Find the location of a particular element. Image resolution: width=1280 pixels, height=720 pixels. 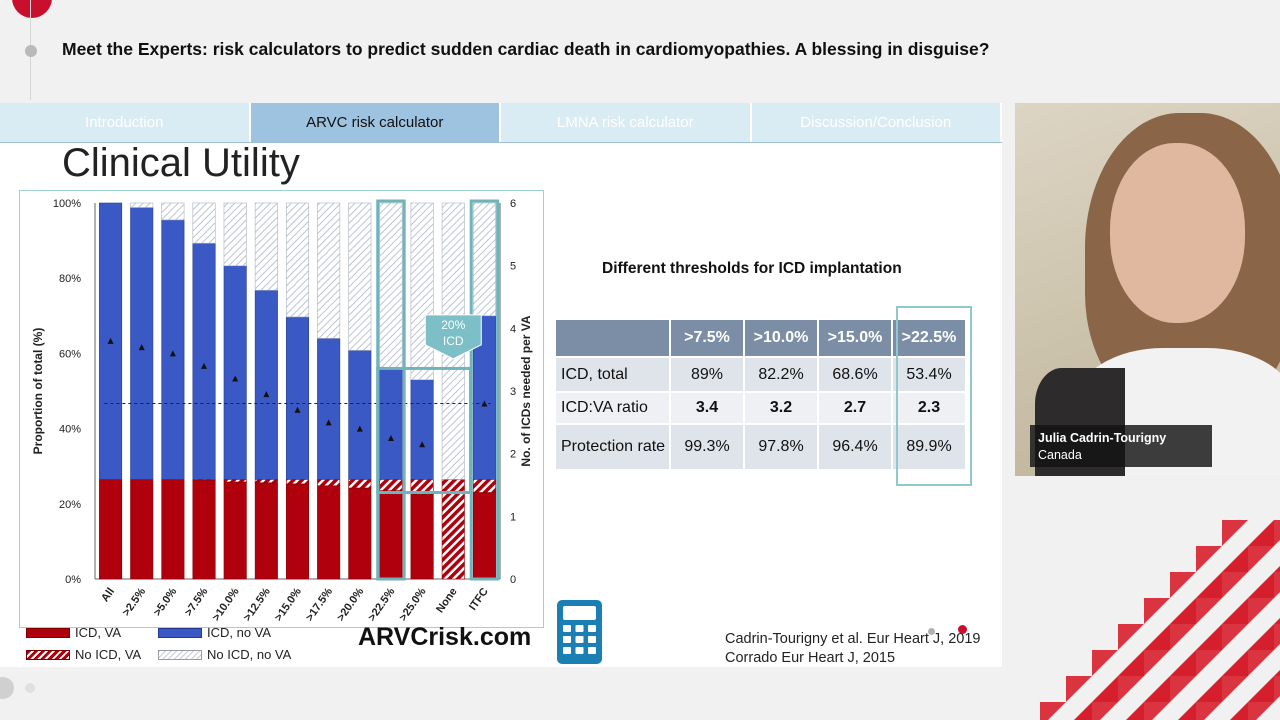

x-tick-label: None is located at coordinates (447, 600).